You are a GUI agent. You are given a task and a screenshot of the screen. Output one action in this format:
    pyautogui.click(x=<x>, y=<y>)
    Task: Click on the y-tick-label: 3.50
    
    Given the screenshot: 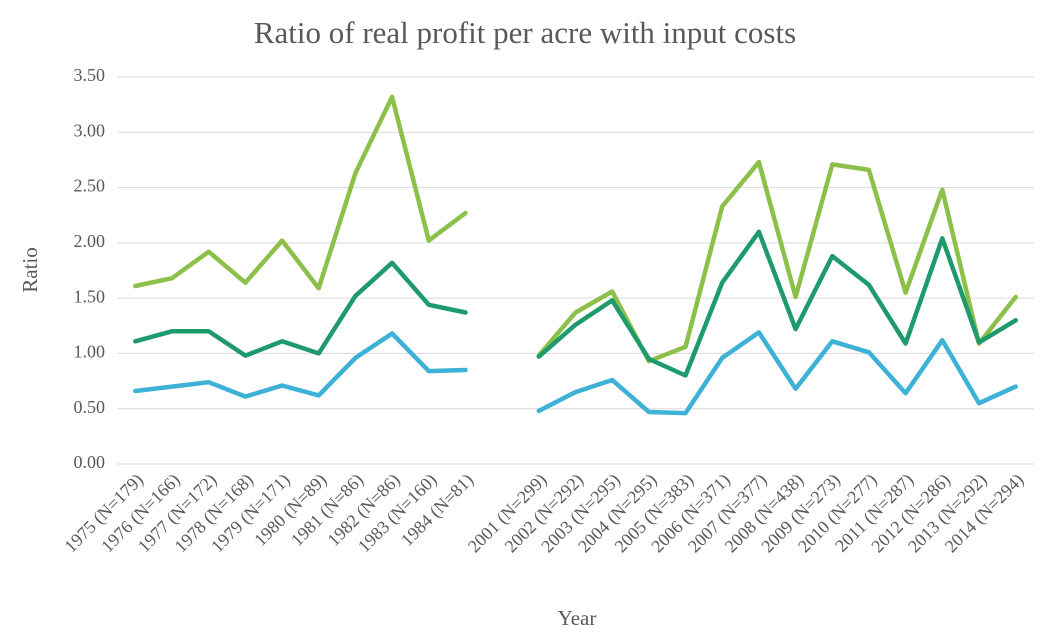 What is the action you would take?
    pyautogui.click(x=90, y=75)
    